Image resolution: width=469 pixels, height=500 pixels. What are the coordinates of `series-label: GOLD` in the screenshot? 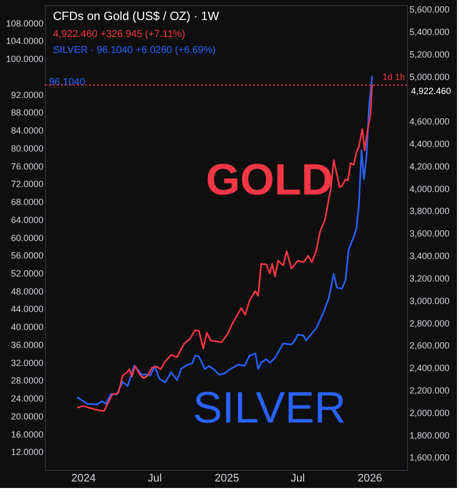 It's located at (269, 180).